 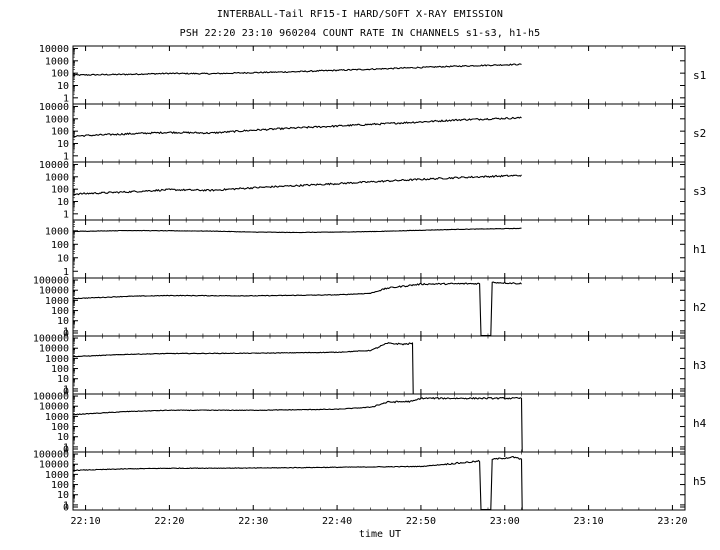 What do you see at coordinates (297, 424) in the screenshot?
I see `series-line-h4` at bounding box center [297, 424].